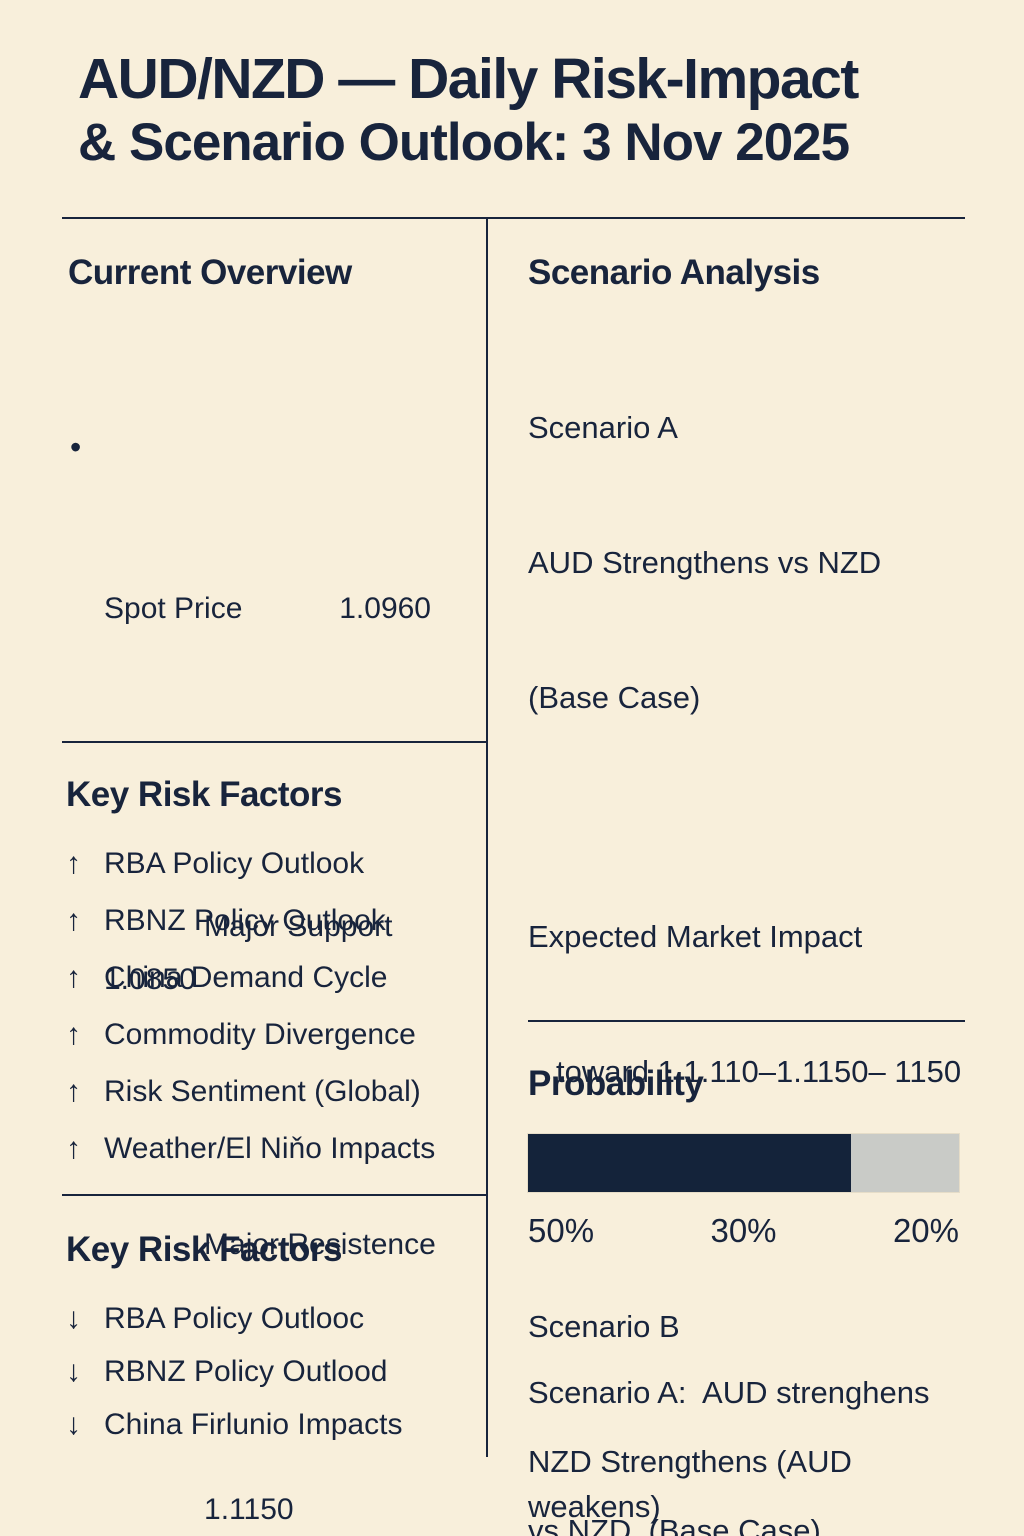 The width and height of the screenshot is (1024, 1536). What do you see at coordinates (249, 1509) in the screenshot?
I see `major-resistance-value: 1.1150` at bounding box center [249, 1509].